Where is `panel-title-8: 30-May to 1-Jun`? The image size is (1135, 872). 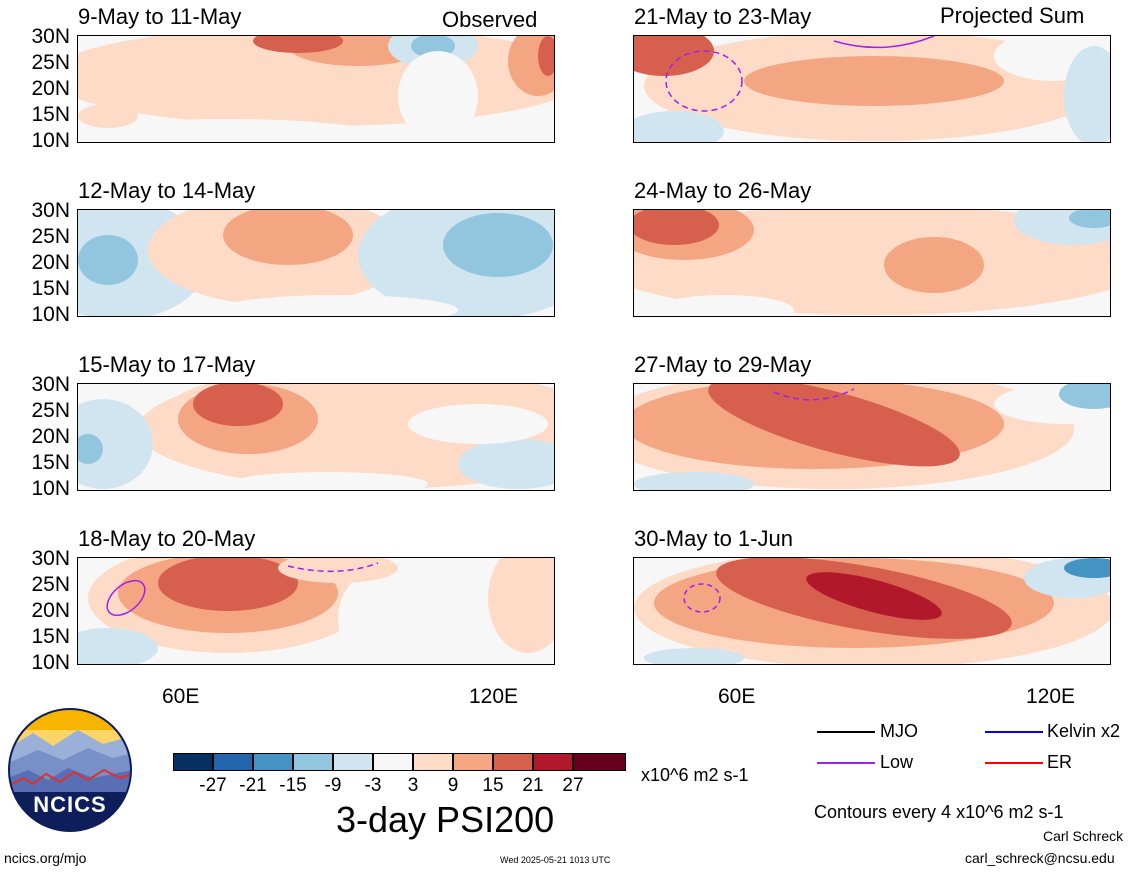 panel-title-8: 30-May to 1-Jun is located at coordinates (713, 538).